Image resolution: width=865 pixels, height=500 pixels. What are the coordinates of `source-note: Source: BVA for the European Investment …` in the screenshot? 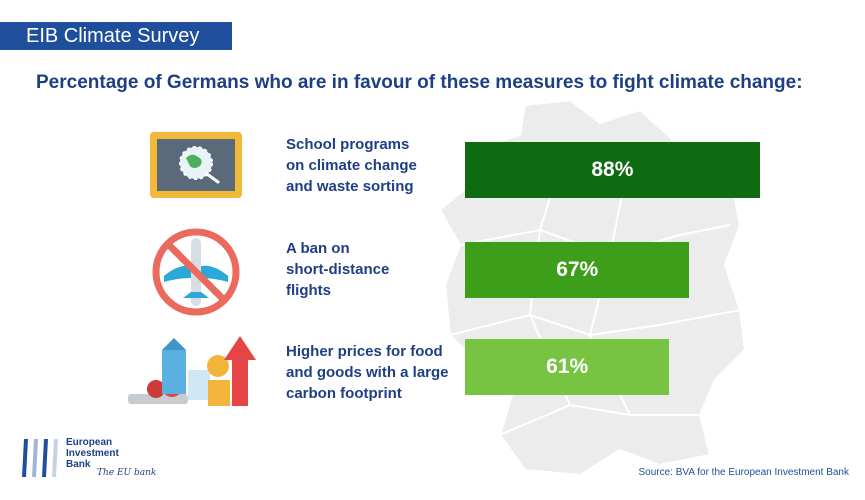 It's located at (744, 472).